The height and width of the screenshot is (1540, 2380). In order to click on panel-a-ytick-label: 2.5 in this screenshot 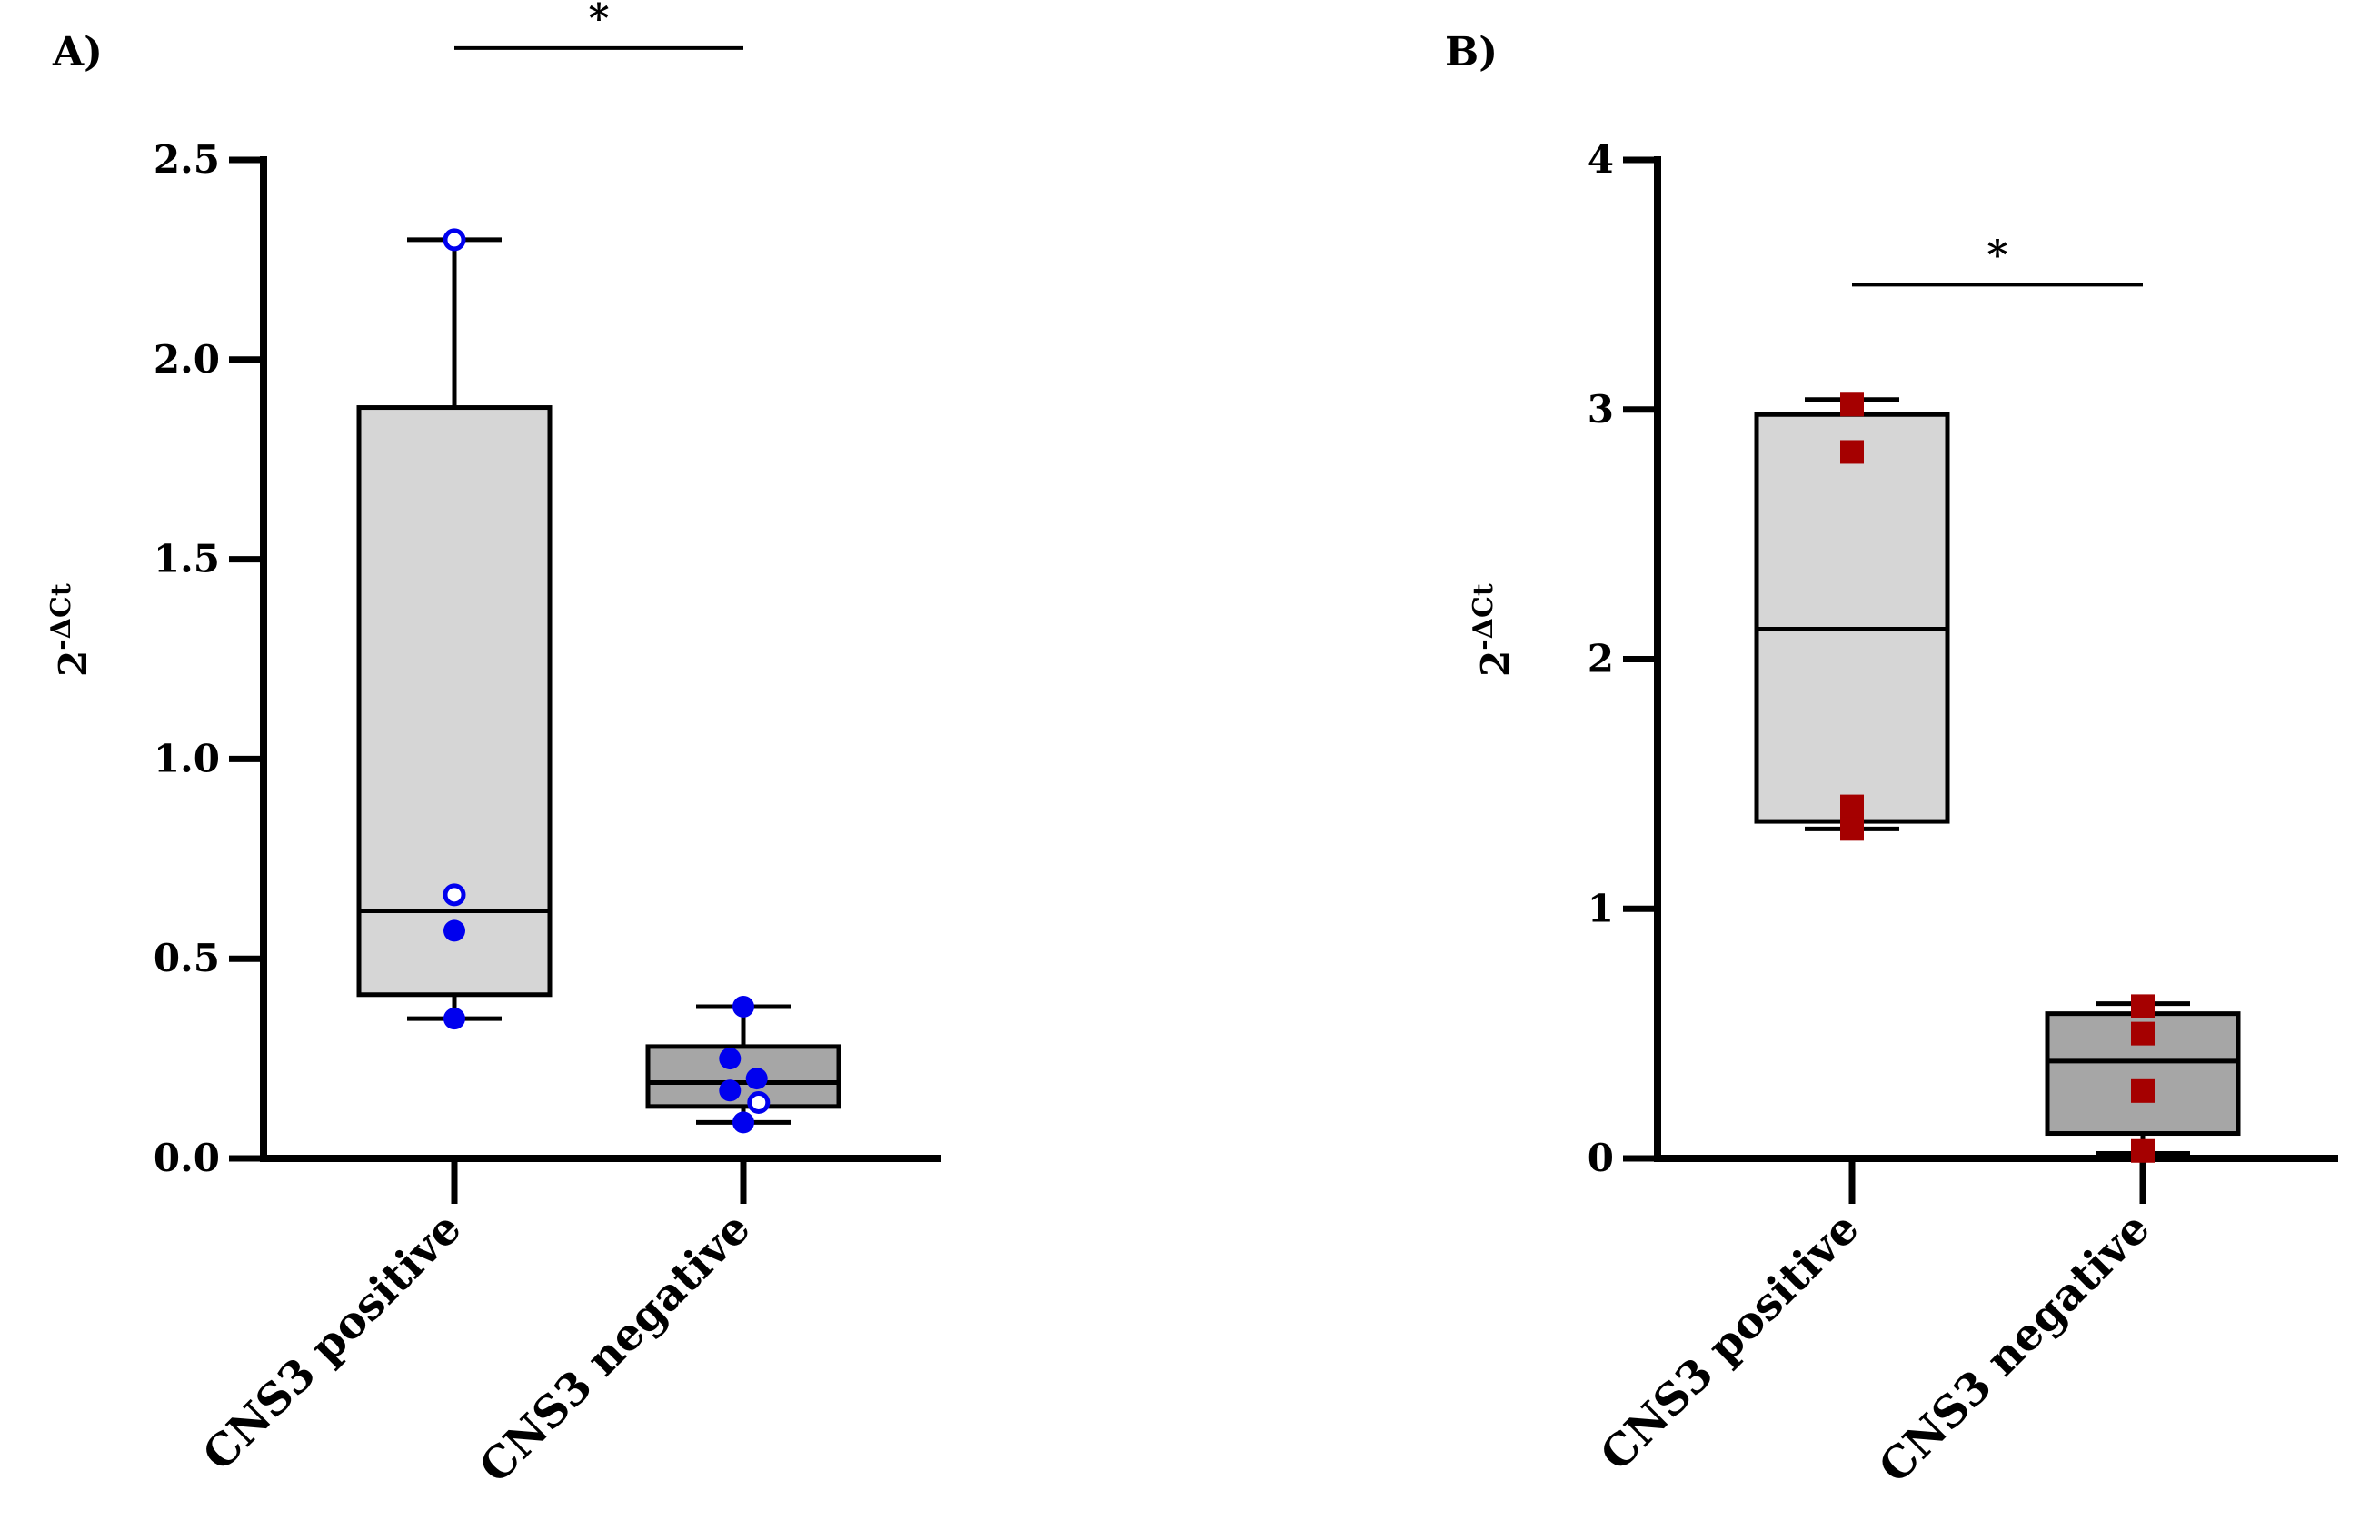, I will do `click(187, 159)`.